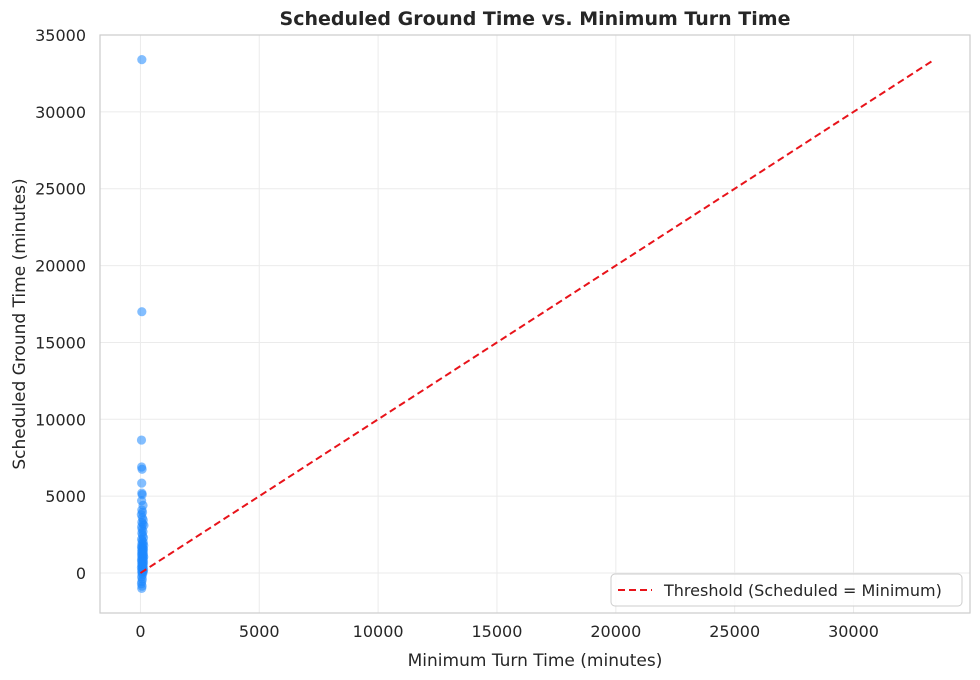 This screenshot has width=980, height=680. What do you see at coordinates (140, 631) in the screenshot?
I see `x-tick-label: 0` at bounding box center [140, 631].